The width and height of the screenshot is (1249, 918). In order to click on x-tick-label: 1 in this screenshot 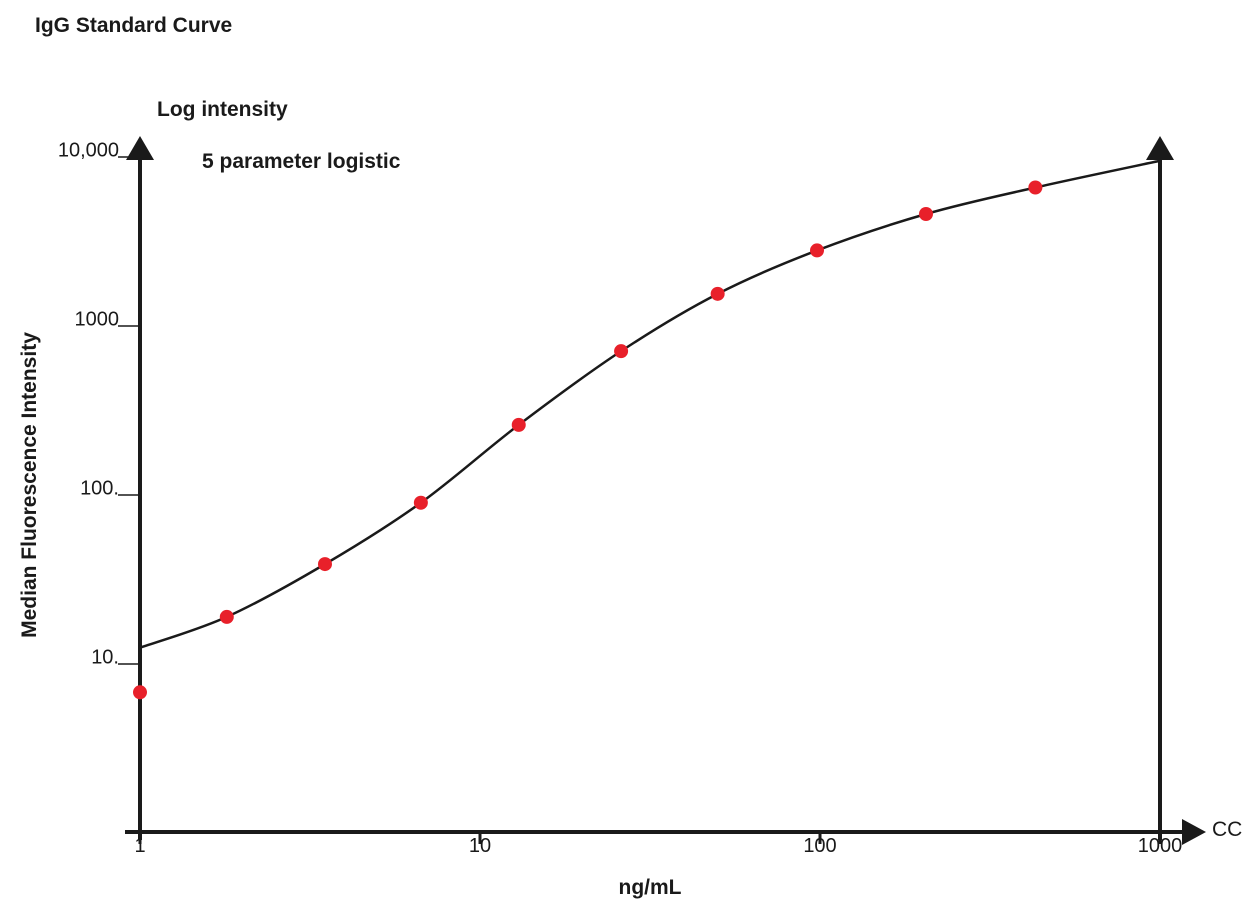, I will do `click(140, 846)`.